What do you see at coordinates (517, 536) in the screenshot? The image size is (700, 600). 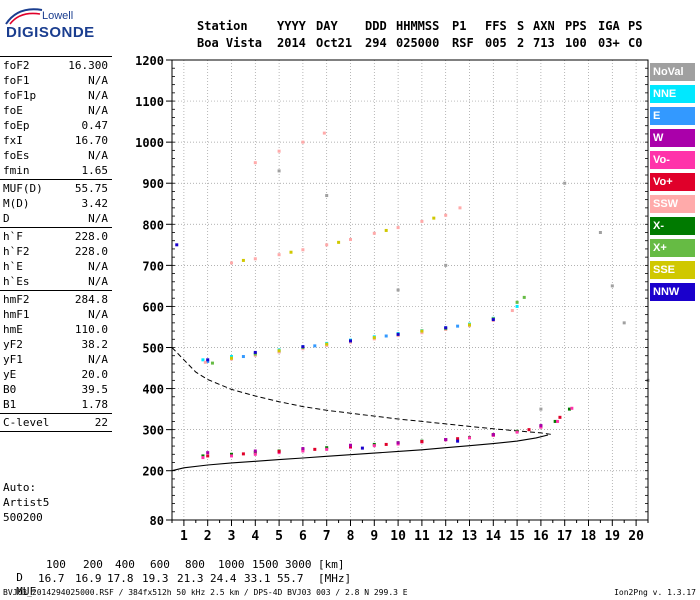 I see `x-tick-label: 15` at bounding box center [517, 536].